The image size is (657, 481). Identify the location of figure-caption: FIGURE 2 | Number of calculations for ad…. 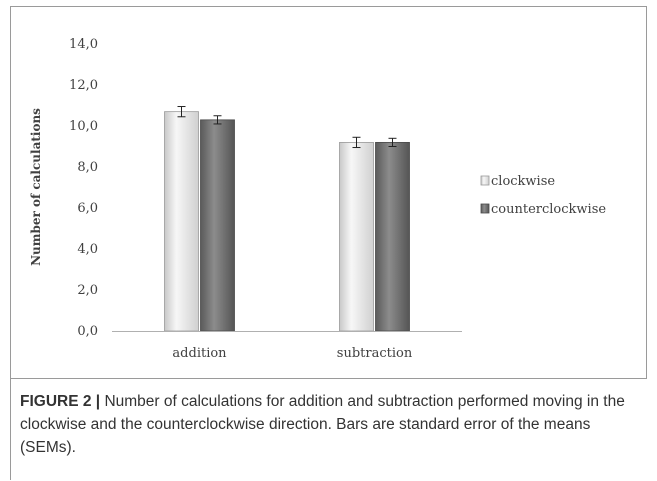
(330, 424).